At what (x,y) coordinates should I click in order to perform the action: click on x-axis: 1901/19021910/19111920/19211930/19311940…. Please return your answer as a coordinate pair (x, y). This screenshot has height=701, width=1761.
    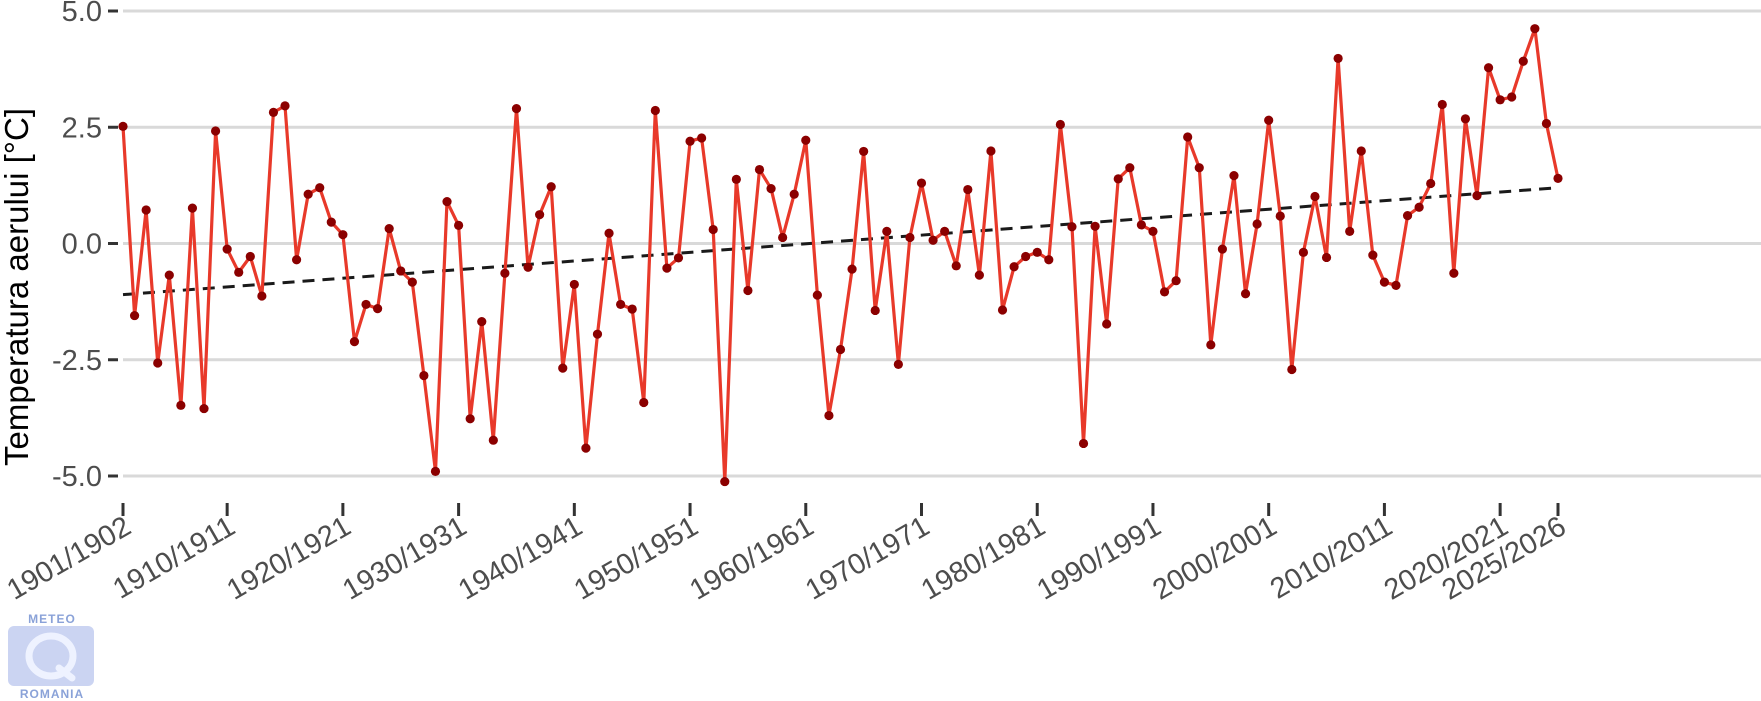
    Looking at the image, I should click on (787, 555).